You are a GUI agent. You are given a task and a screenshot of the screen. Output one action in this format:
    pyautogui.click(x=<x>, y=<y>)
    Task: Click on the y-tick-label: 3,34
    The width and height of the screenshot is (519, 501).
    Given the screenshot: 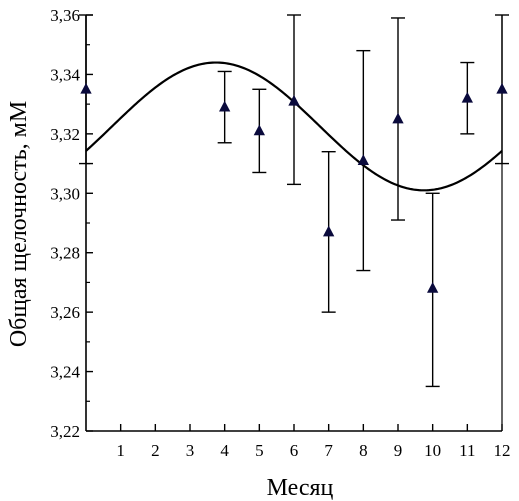 What is the action you would take?
    pyautogui.click(x=65, y=74)
    